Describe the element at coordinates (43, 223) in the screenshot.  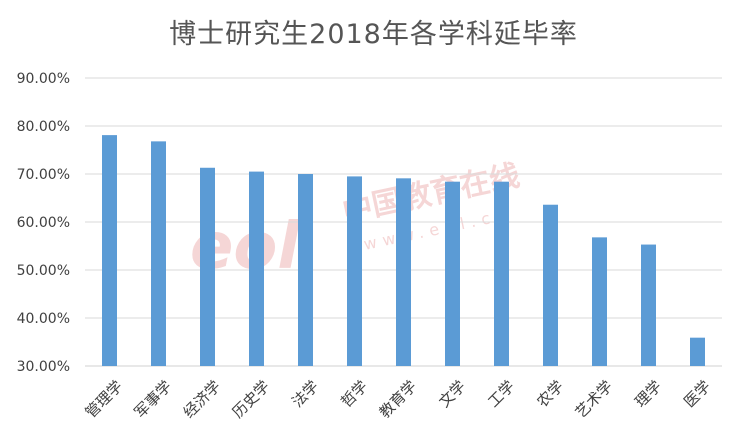
I see `y-tick-label: 60.00%` at that location.